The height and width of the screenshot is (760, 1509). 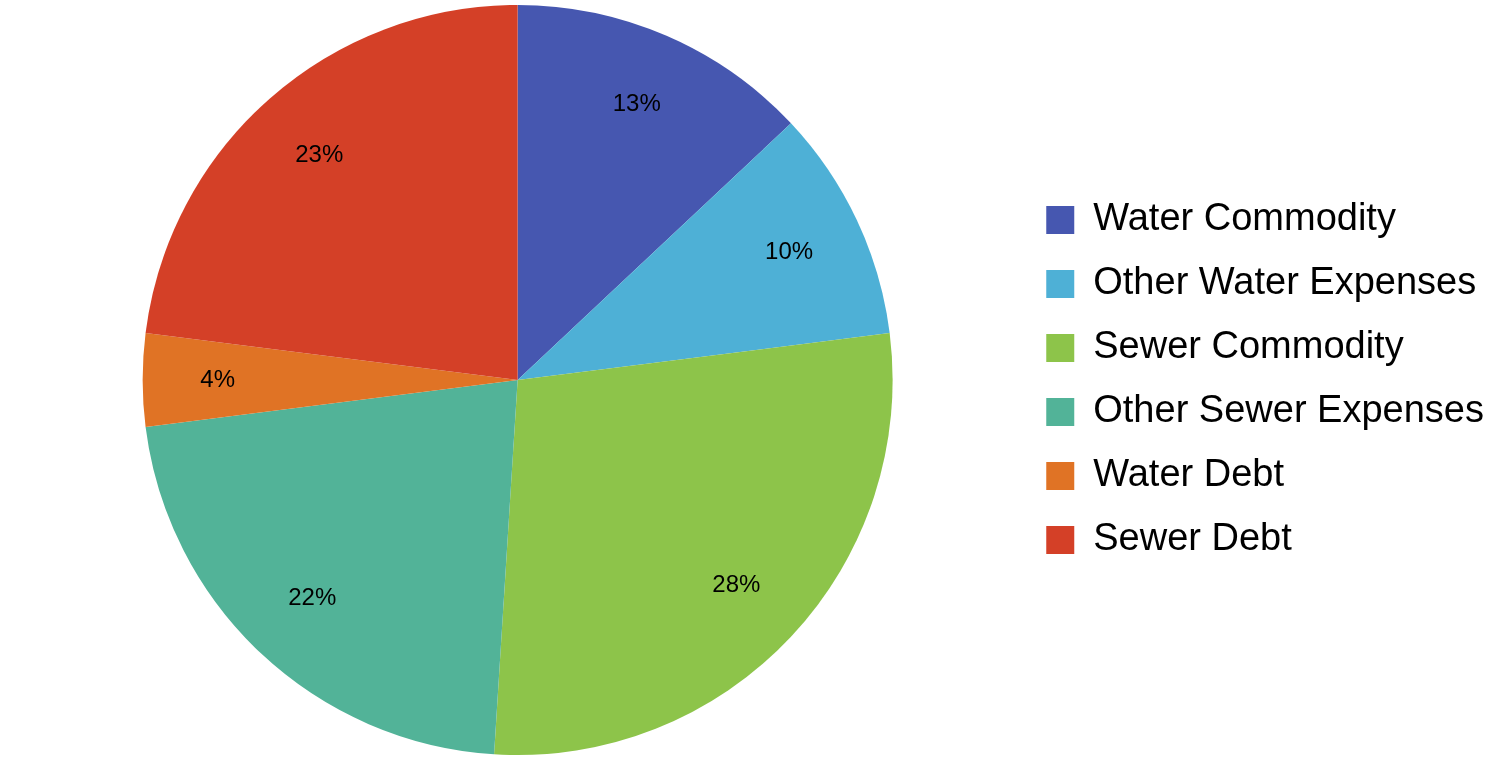 What do you see at coordinates (1248, 345) in the screenshot?
I see `legend-label: Sewer Commodity` at bounding box center [1248, 345].